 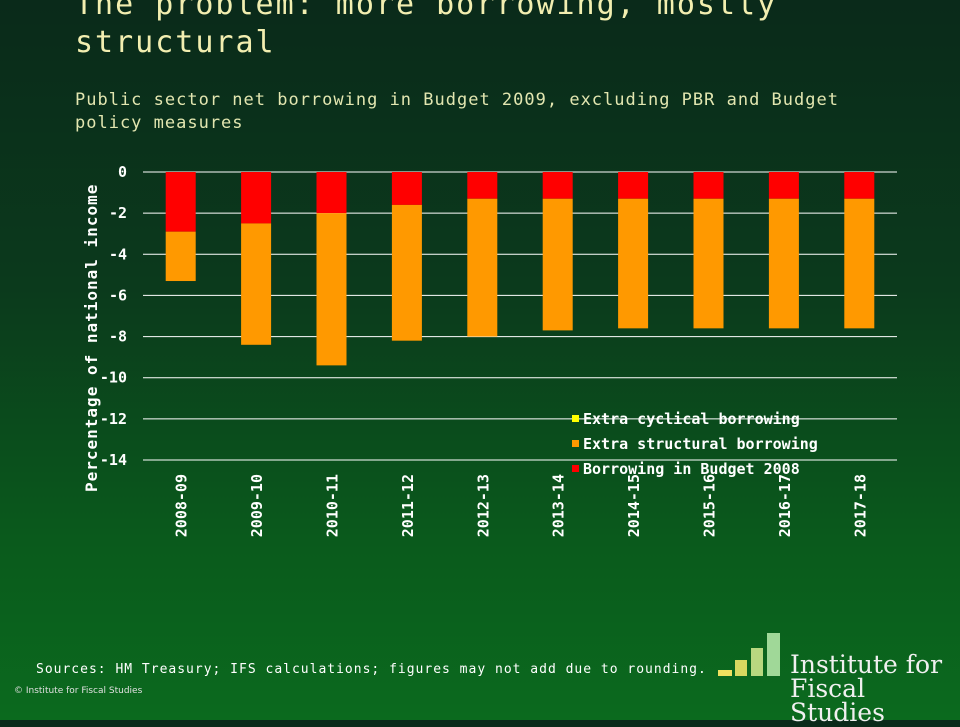 I want to click on legend-label: Extra structural borrowing, so click(x=700, y=444).